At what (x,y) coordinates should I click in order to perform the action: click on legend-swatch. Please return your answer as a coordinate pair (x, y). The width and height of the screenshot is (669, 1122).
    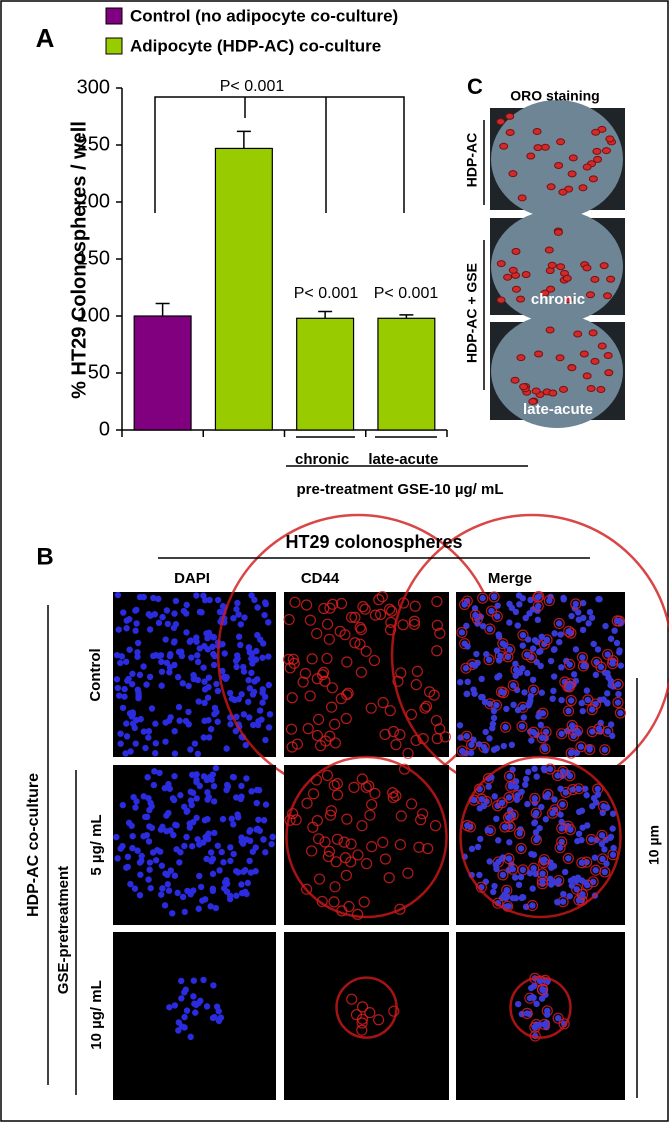
    Looking at the image, I should click on (114, 46).